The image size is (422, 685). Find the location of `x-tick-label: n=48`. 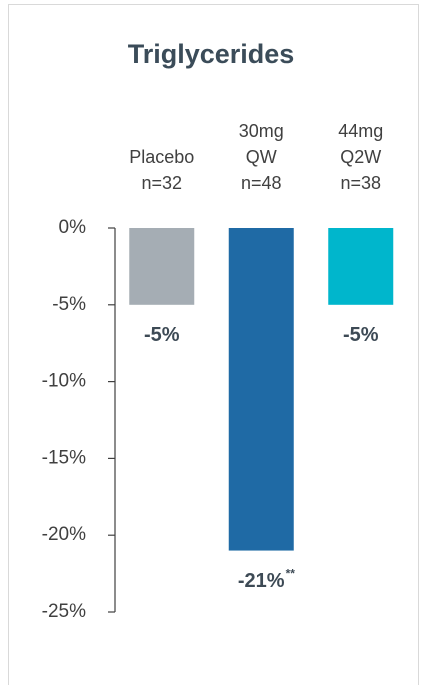

x-tick-label: n=48 is located at coordinates (261, 183).